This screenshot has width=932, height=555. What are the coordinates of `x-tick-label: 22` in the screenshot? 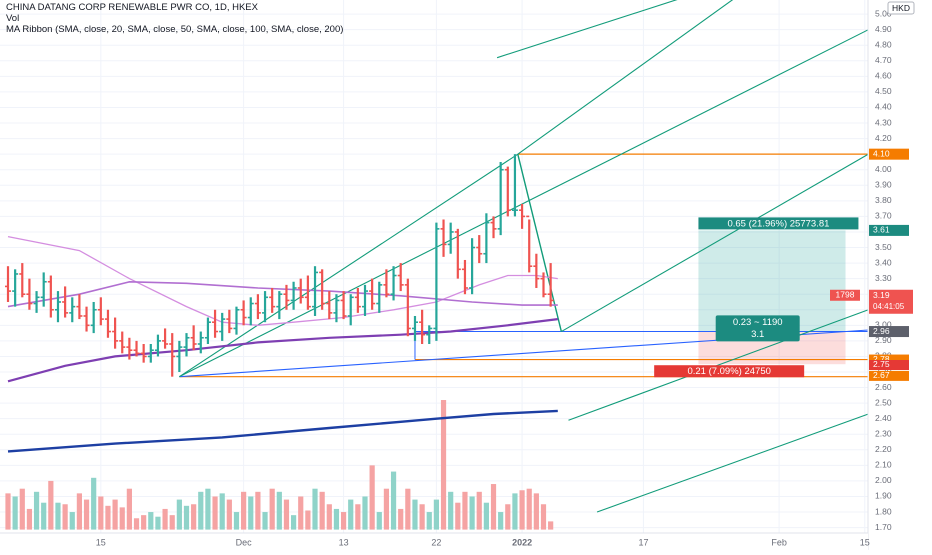 It's located at (436, 542).